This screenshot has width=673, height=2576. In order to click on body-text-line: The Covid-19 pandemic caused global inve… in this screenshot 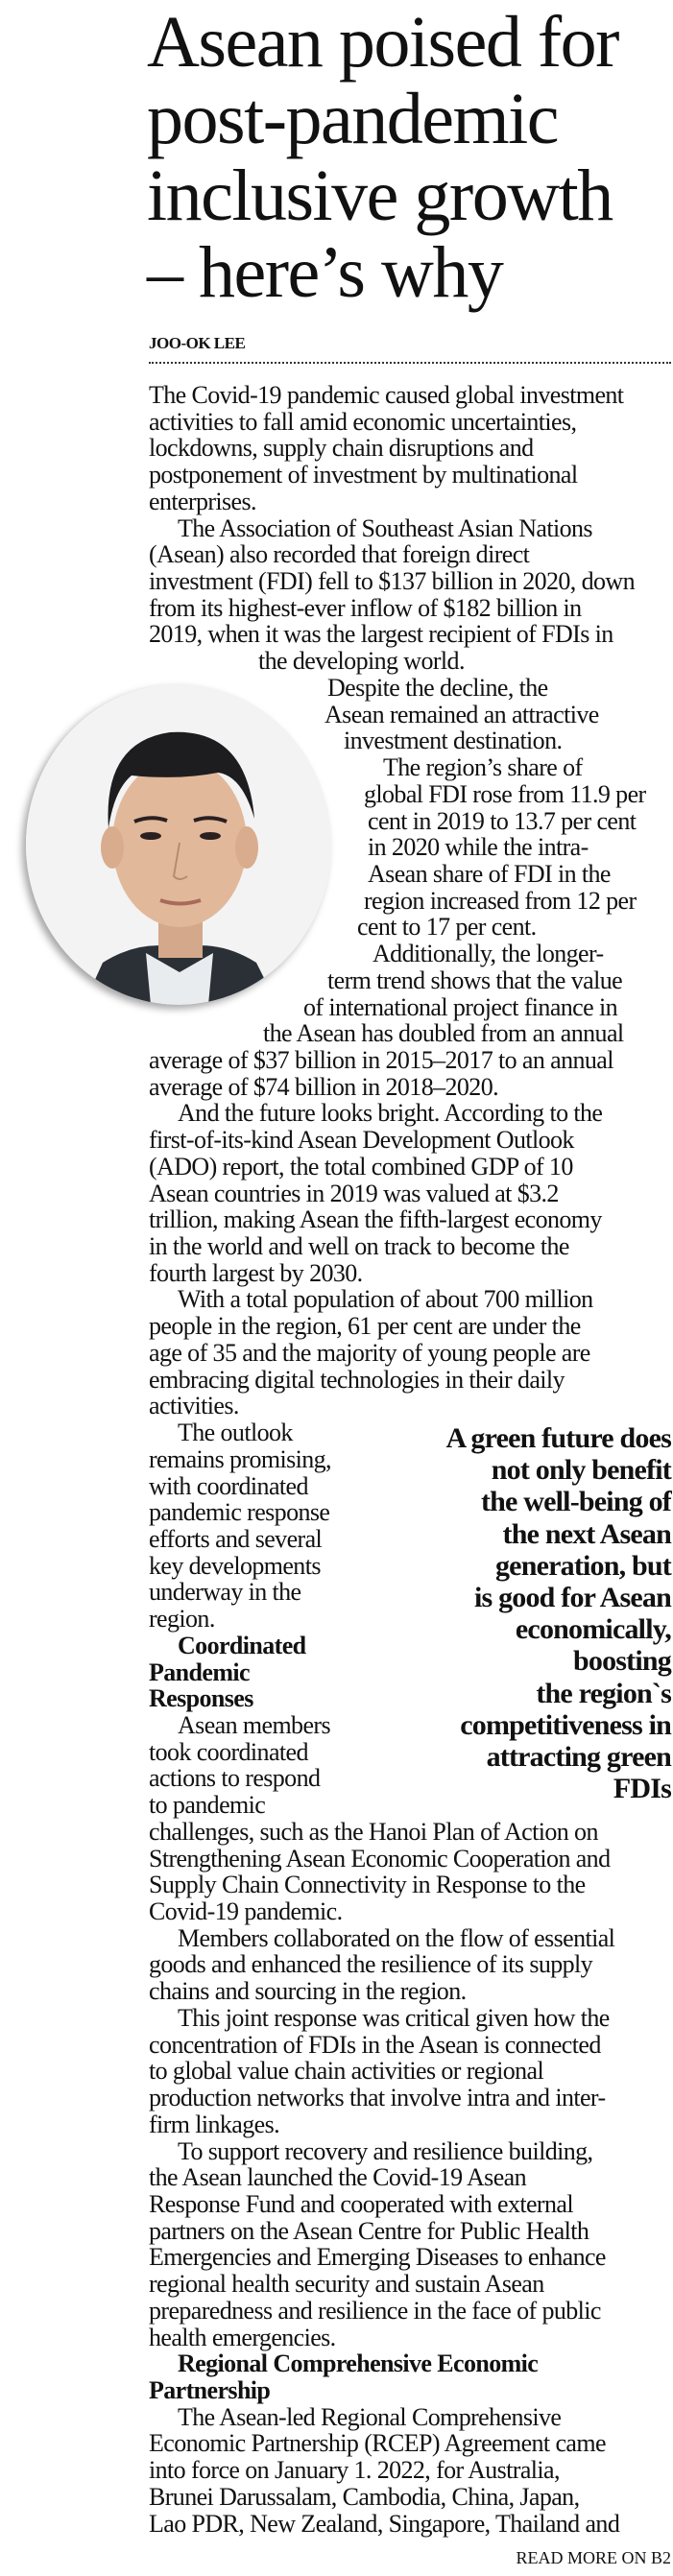, I will do `click(386, 395)`.